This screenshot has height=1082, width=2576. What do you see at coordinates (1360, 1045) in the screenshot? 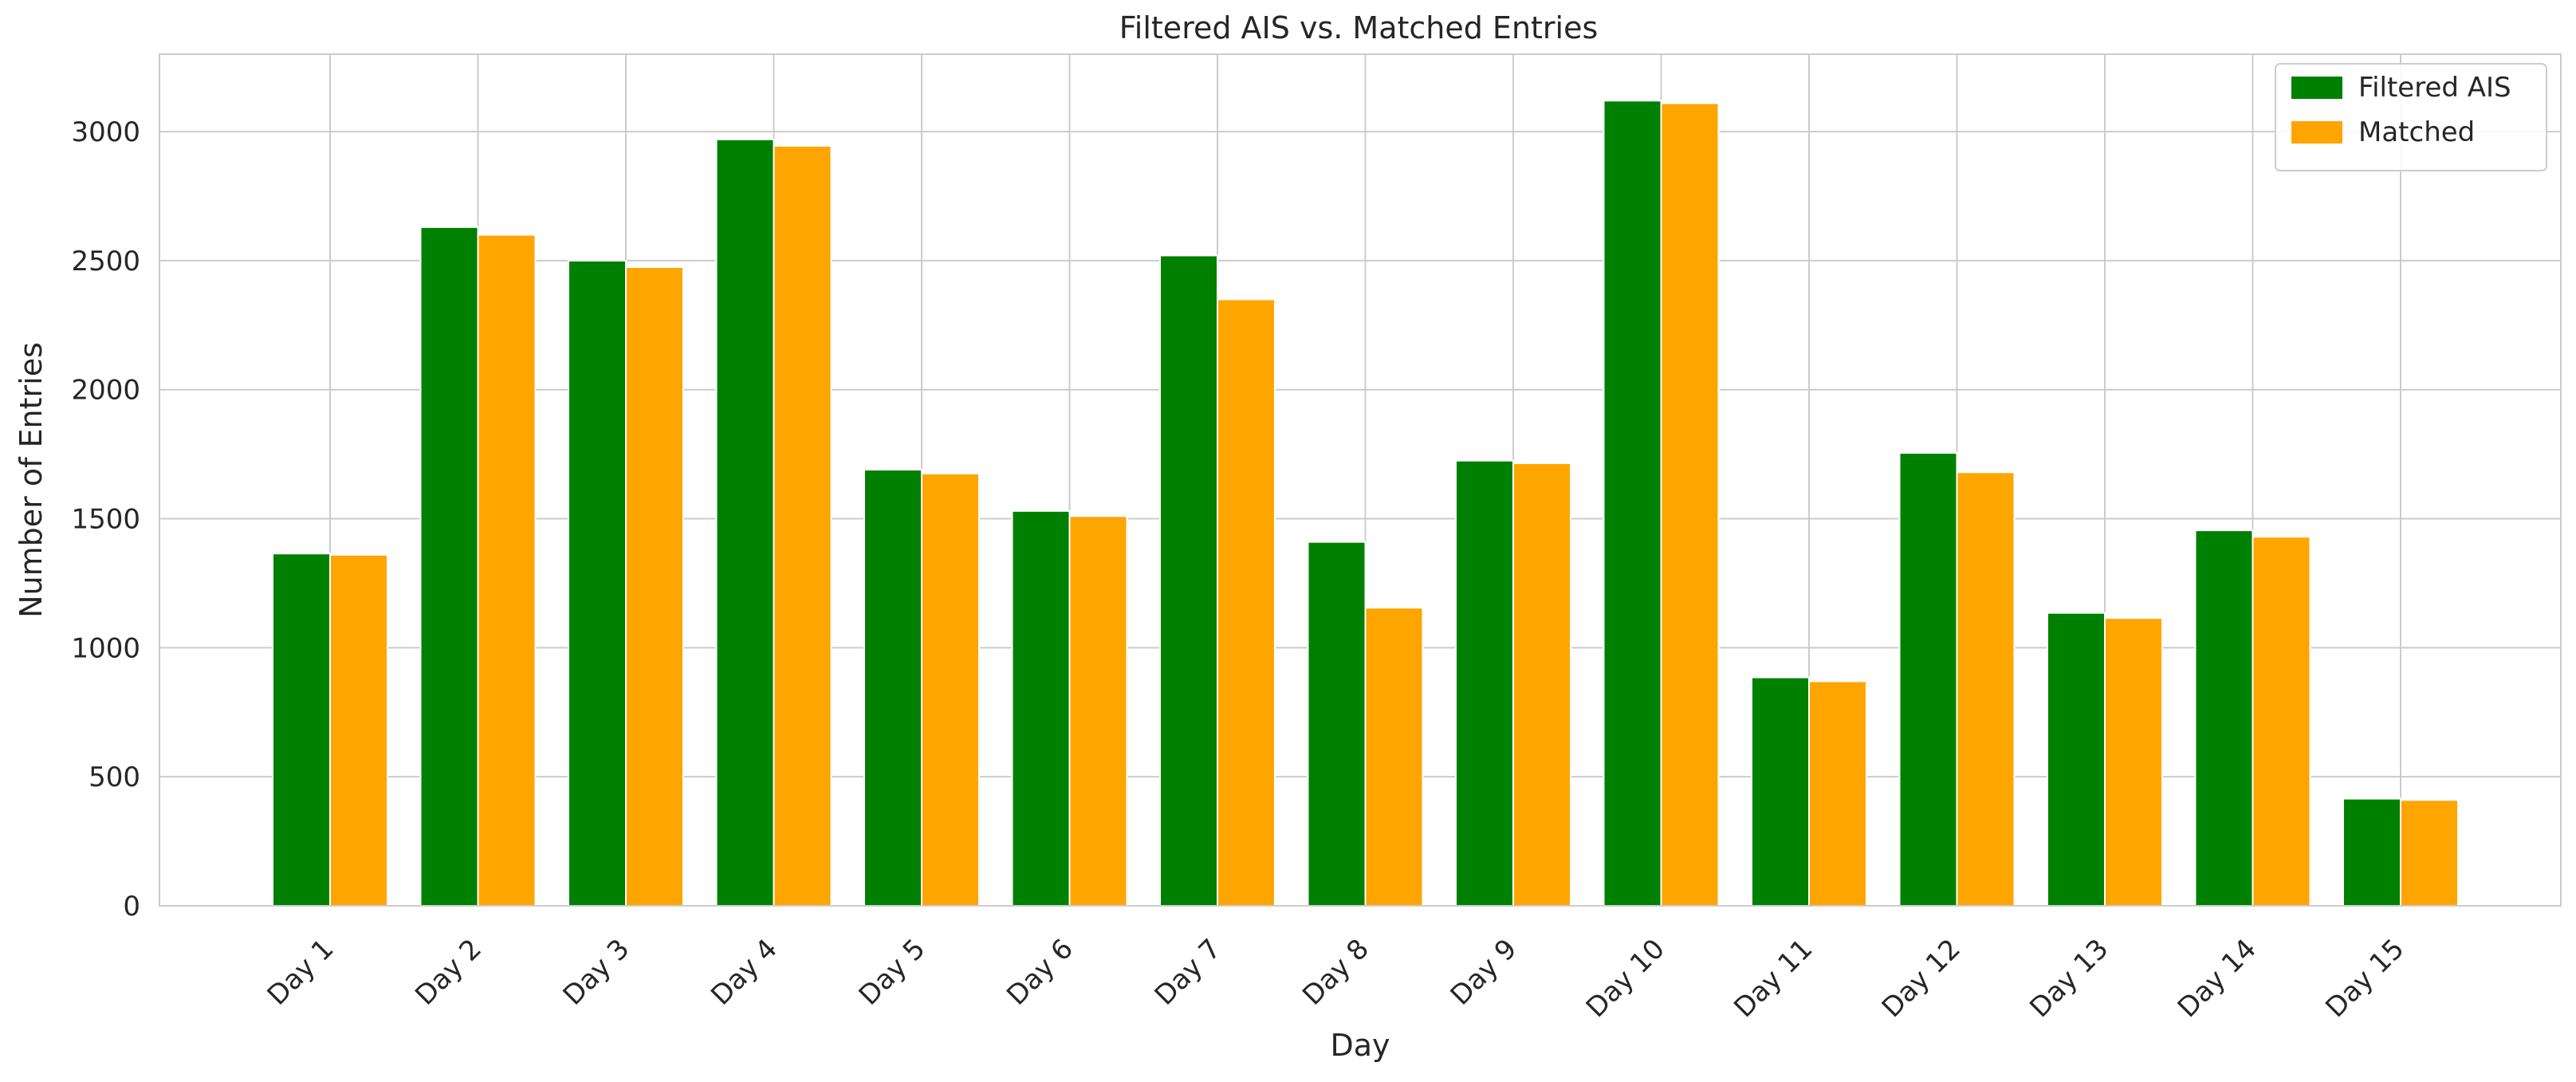
I see `x-axis-label: Day` at bounding box center [1360, 1045].